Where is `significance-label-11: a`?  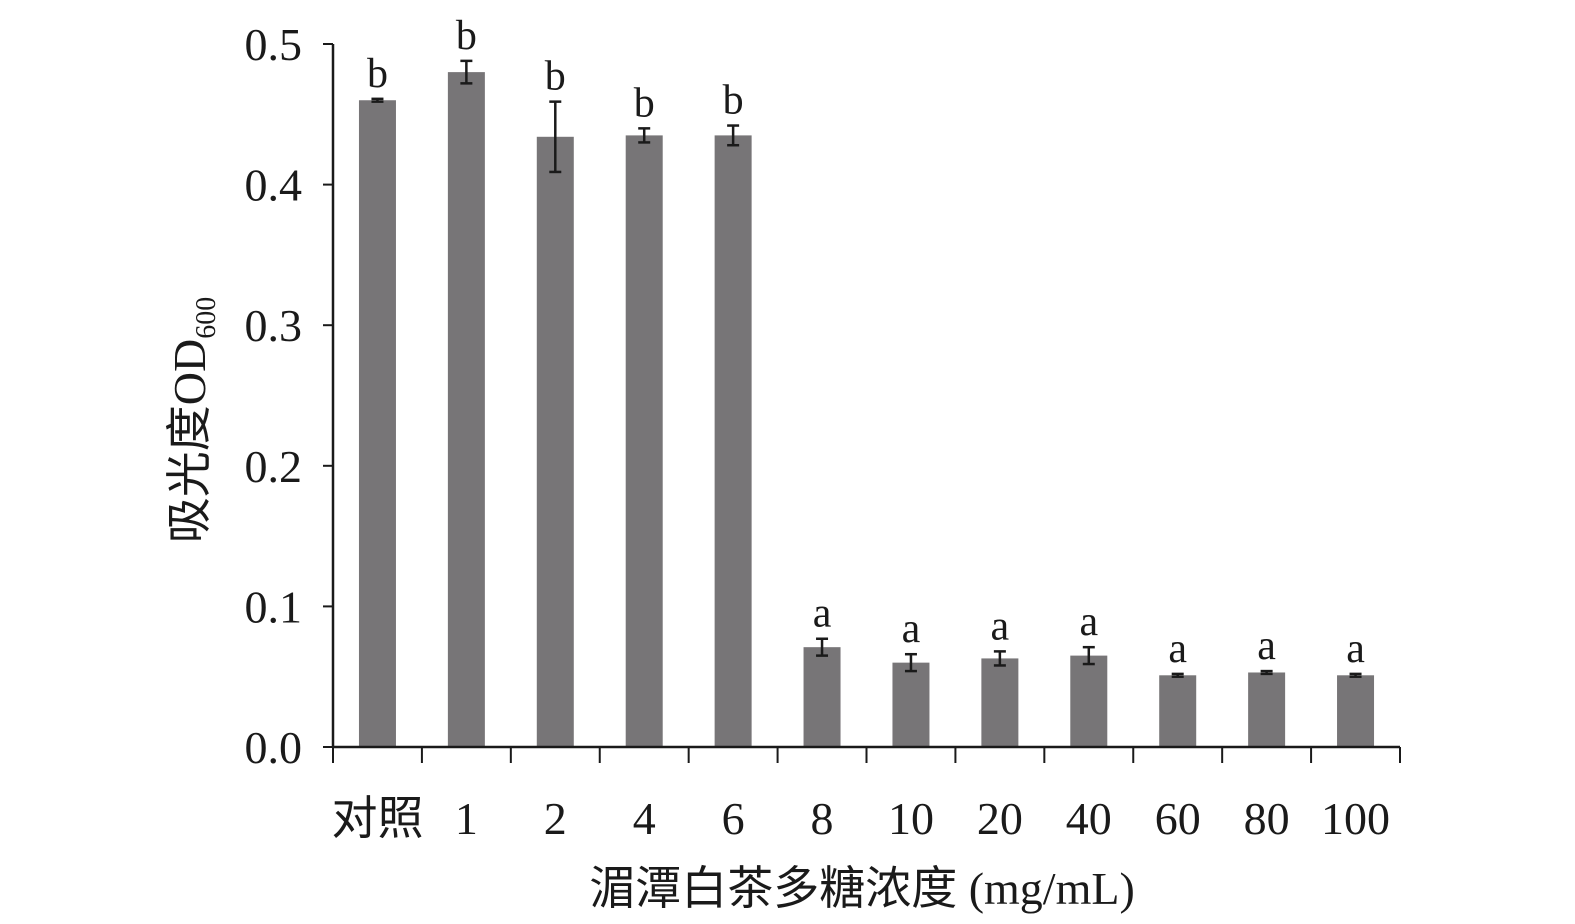
significance-label-11: a is located at coordinates (1355, 649).